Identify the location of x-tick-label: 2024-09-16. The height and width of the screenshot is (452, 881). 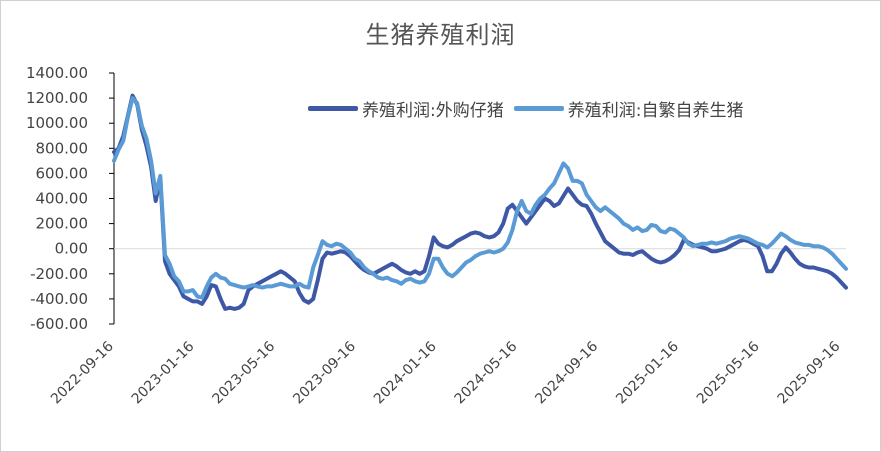
(566, 372).